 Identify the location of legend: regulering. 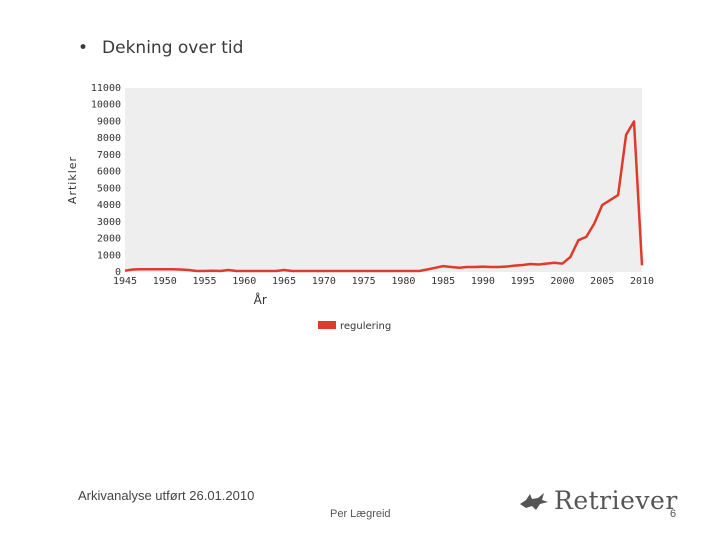
(354, 326).